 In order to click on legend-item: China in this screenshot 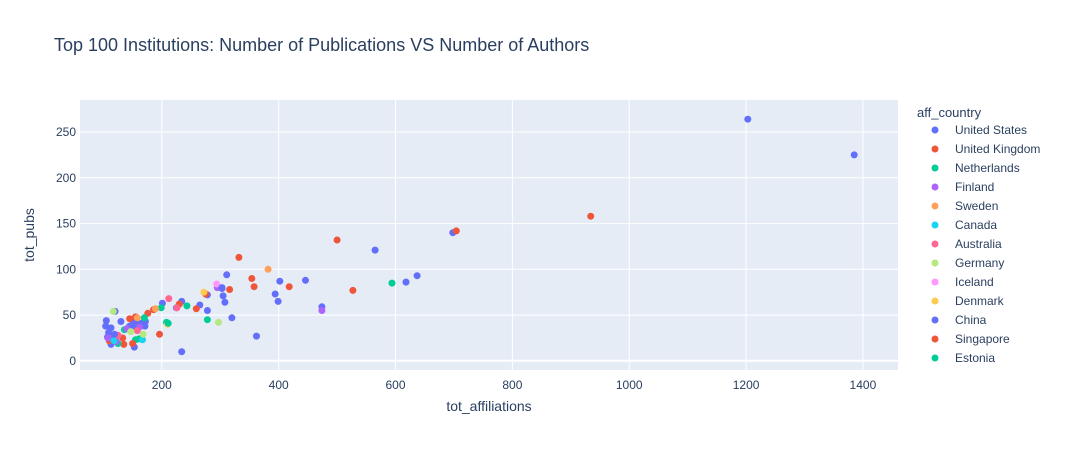, I will do `click(959, 320)`.